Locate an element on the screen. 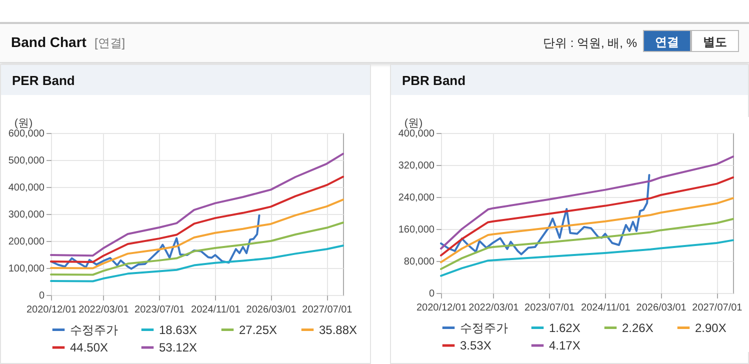 Image resolution: width=749 pixels, height=364 pixels. legend-label: 35.88X is located at coordinates (338, 329).